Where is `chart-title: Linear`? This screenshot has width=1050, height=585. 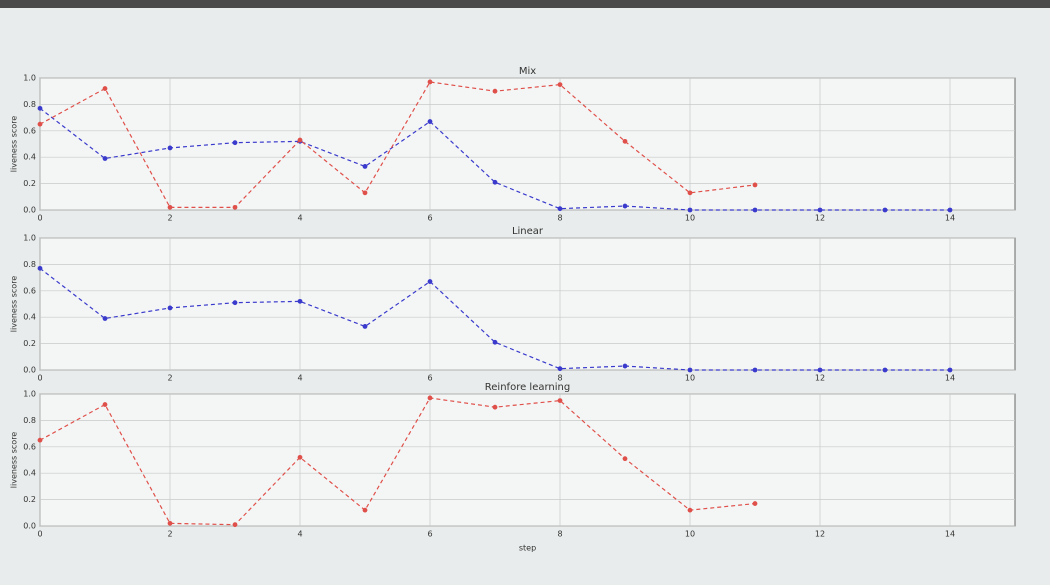 chart-title: Linear is located at coordinates (528, 231).